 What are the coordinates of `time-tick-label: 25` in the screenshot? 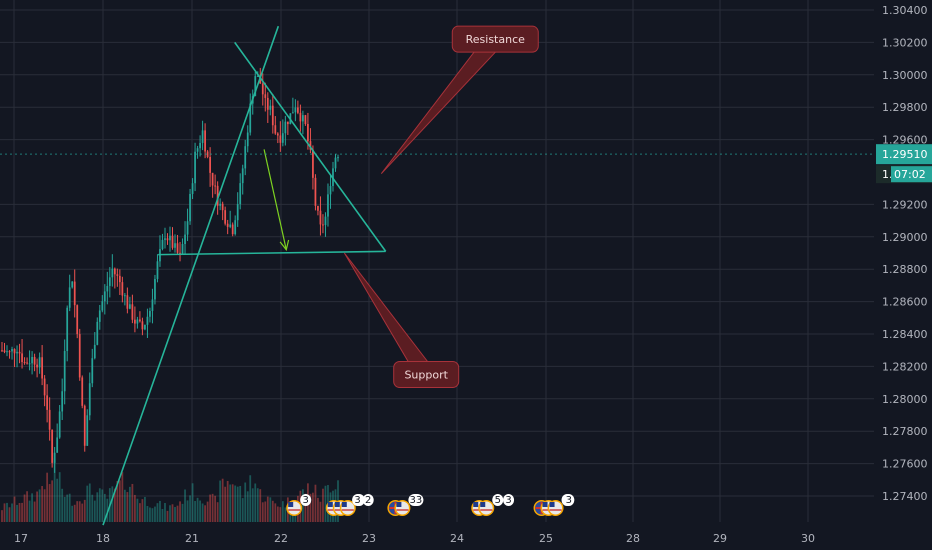 It's located at (546, 538).